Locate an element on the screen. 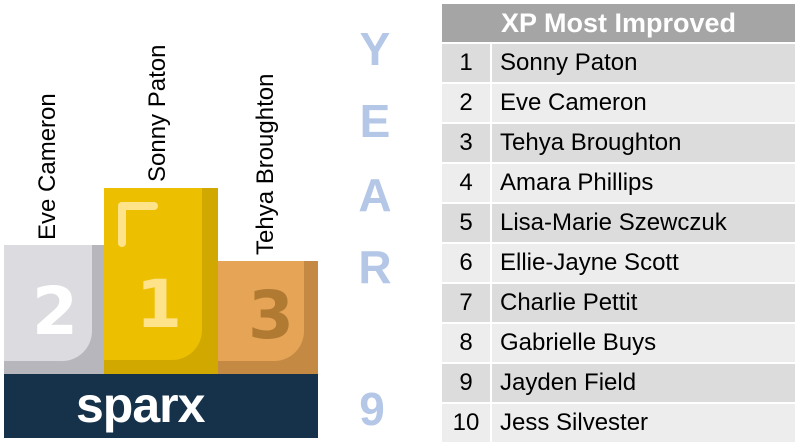 Image resolution: width=800 pixels, height=445 pixels. rank-cell: 5 is located at coordinates (467, 223).